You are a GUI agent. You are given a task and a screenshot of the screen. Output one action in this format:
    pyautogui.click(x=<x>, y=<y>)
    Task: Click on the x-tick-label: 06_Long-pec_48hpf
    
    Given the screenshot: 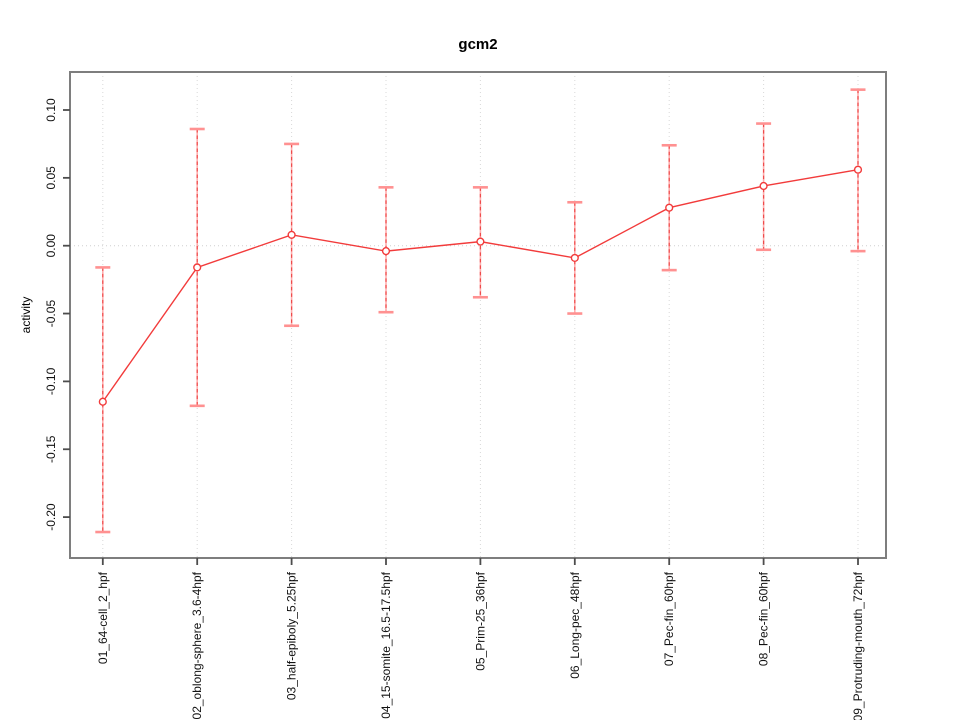 What is the action you would take?
    pyautogui.click(x=575, y=624)
    